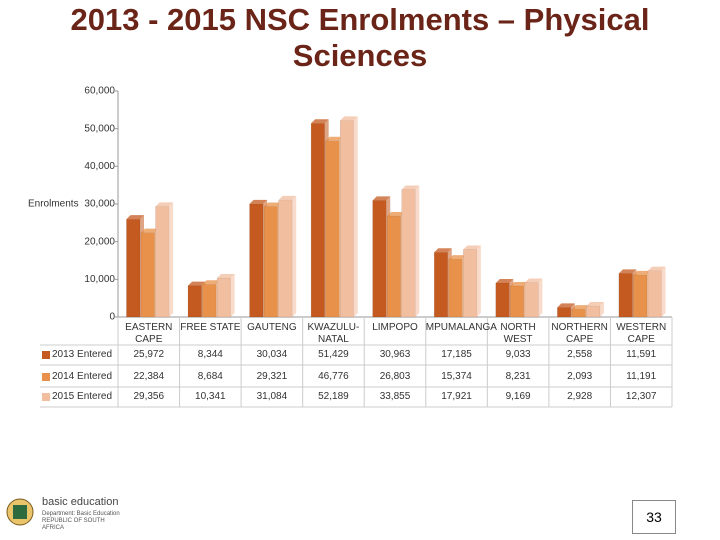 This screenshot has height=540, width=720. What do you see at coordinates (333, 376) in the screenshot?
I see `data-label: 46,776` at bounding box center [333, 376].